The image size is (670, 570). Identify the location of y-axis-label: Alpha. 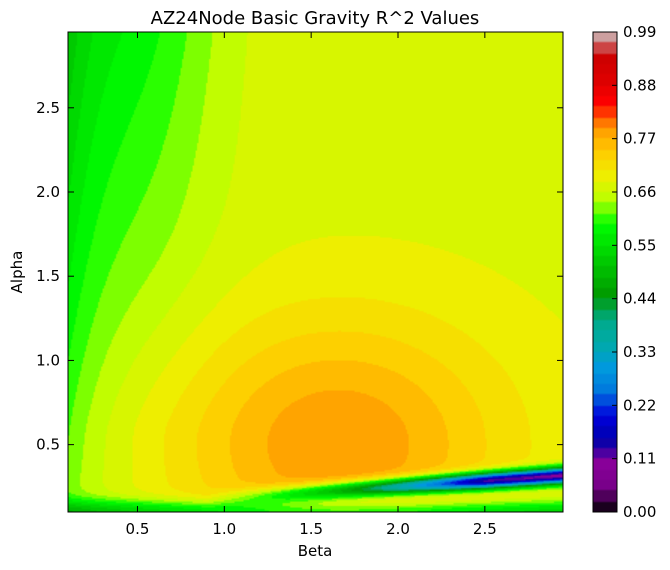
(17, 272).